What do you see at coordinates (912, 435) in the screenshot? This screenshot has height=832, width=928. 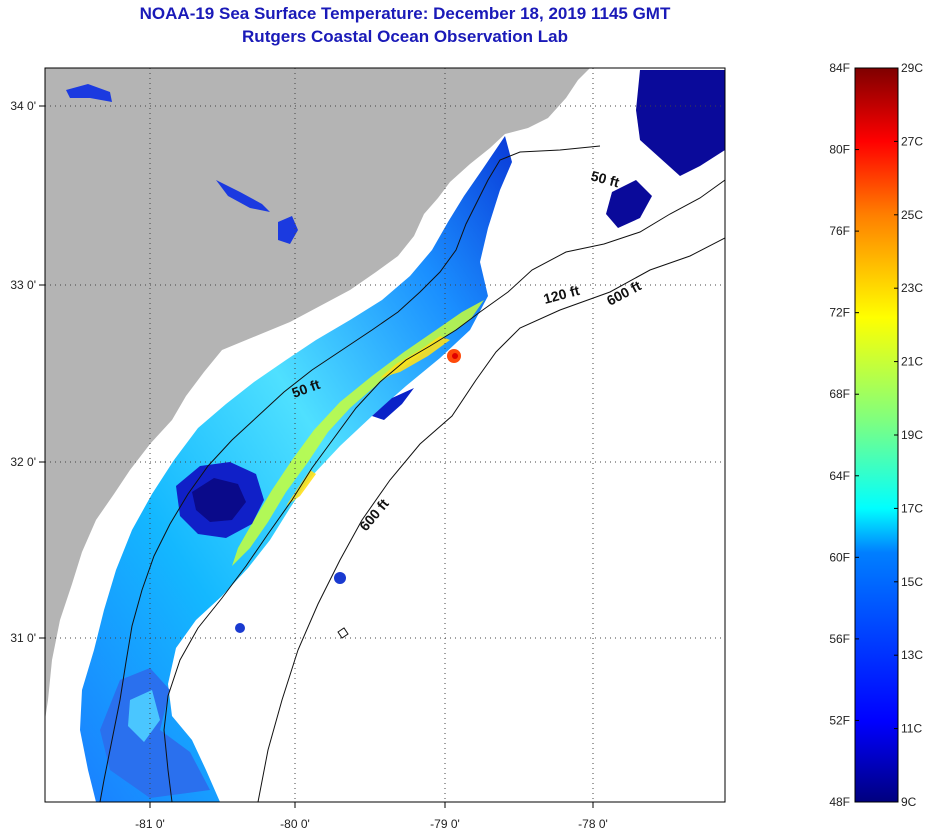 I see `colorbar-c-label: 19C` at bounding box center [912, 435].